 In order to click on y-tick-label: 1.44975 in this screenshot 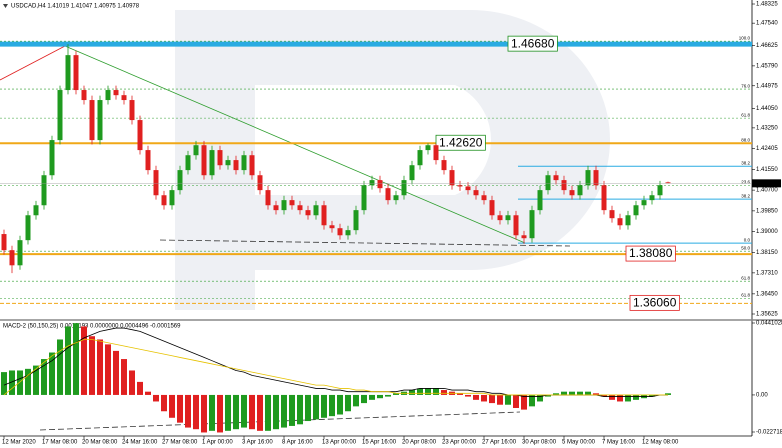, I will do `click(767, 86)`.